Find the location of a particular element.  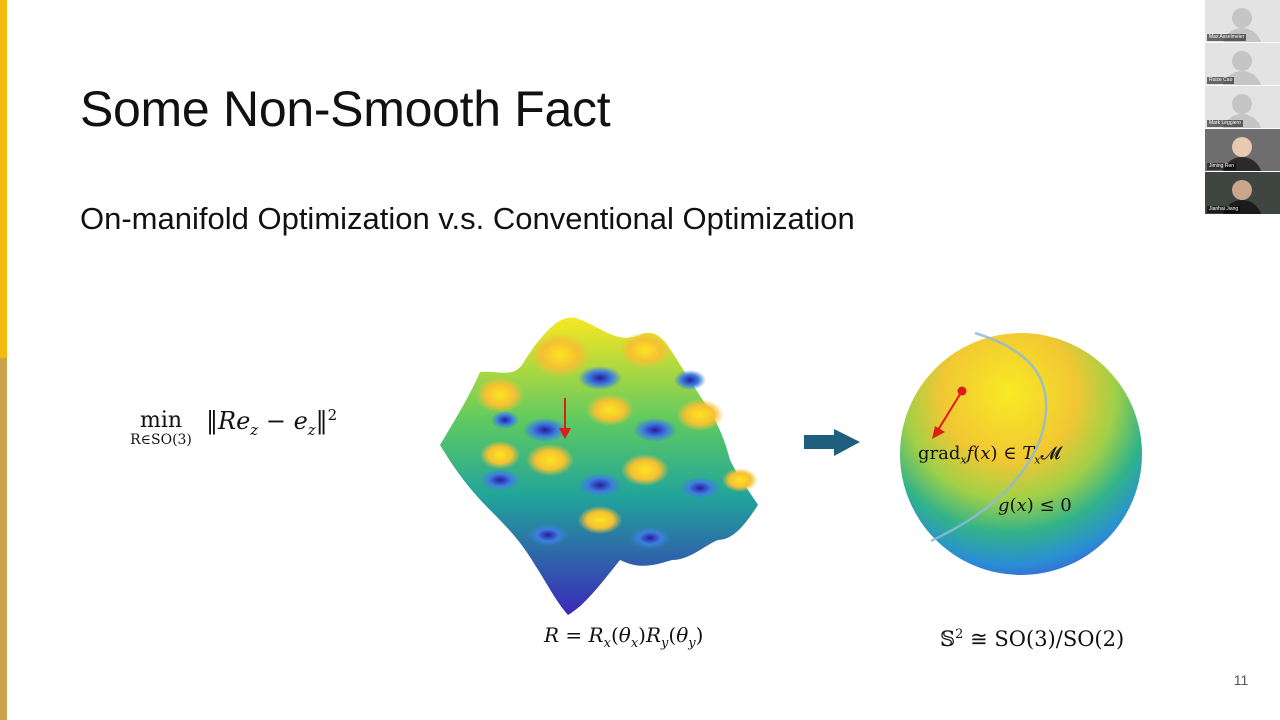

descent-arrow-icon is located at coordinates (565, 418).